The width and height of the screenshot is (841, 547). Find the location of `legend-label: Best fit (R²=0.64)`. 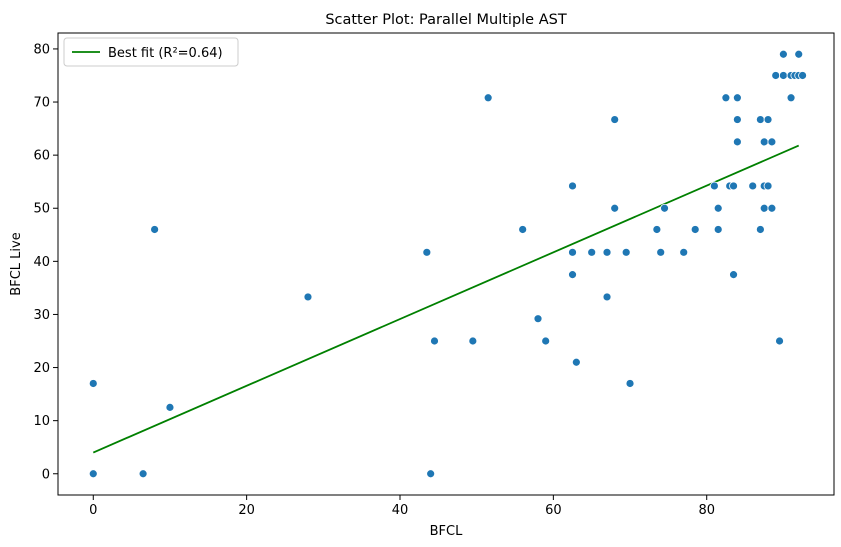

legend-label: Best fit (R²=0.64) is located at coordinates (165, 53).